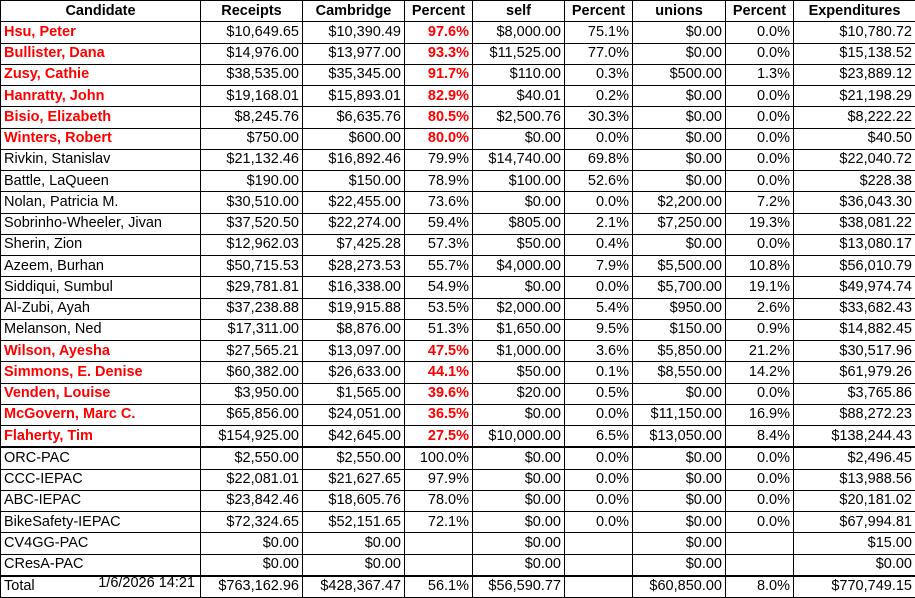 The image size is (915, 598). I want to click on cell-unions: $150.00, so click(679, 329).